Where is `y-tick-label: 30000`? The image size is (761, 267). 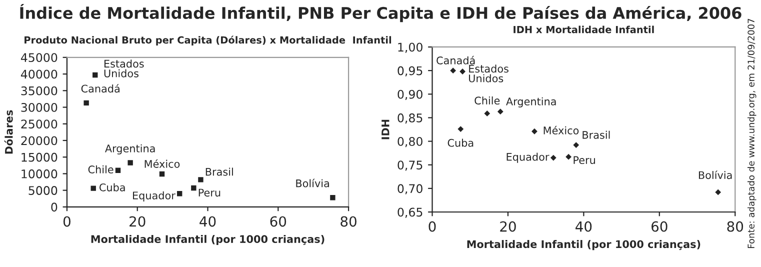 y-tick-label: 30000 is located at coordinates (39, 107).